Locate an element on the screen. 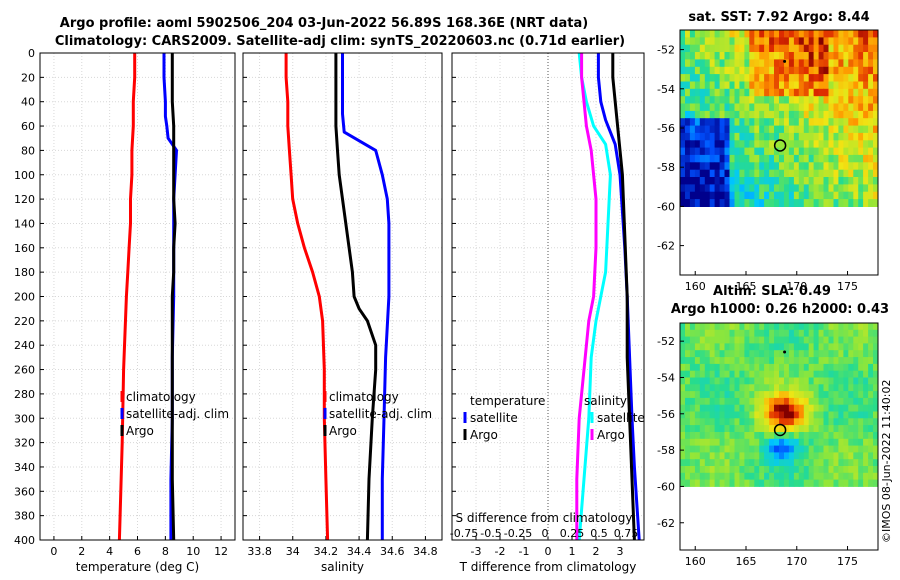  x-tick-label: 165 is located at coordinates (746, 286).